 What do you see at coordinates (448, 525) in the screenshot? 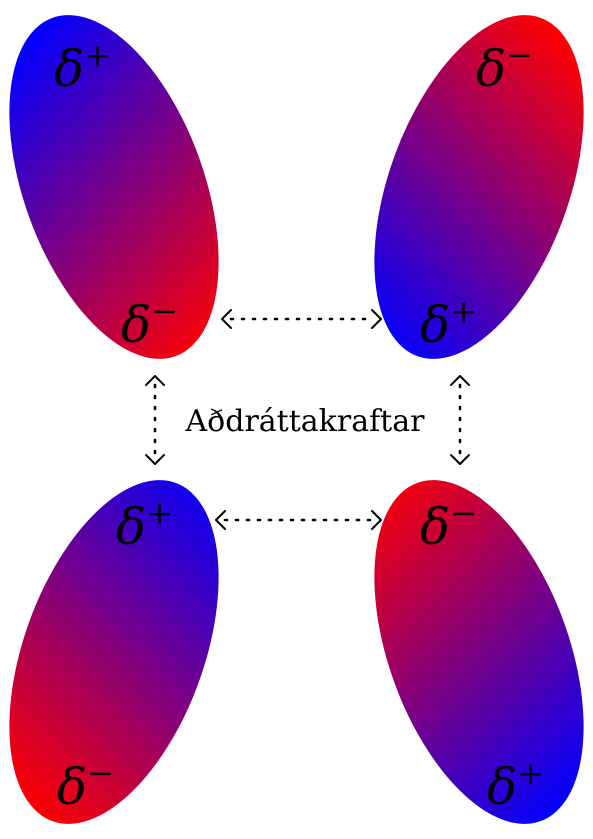
I see `molecule-bottom-right-top-charge: δ−` at bounding box center [448, 525].